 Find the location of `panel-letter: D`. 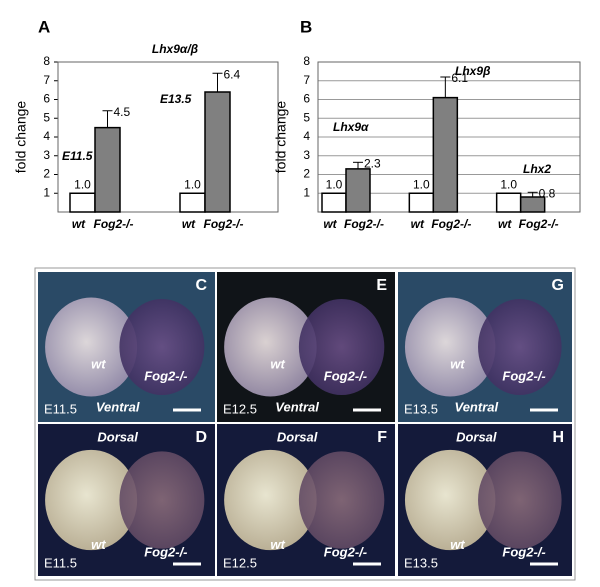

panel-letter: D is located at coordinates (201, 437).